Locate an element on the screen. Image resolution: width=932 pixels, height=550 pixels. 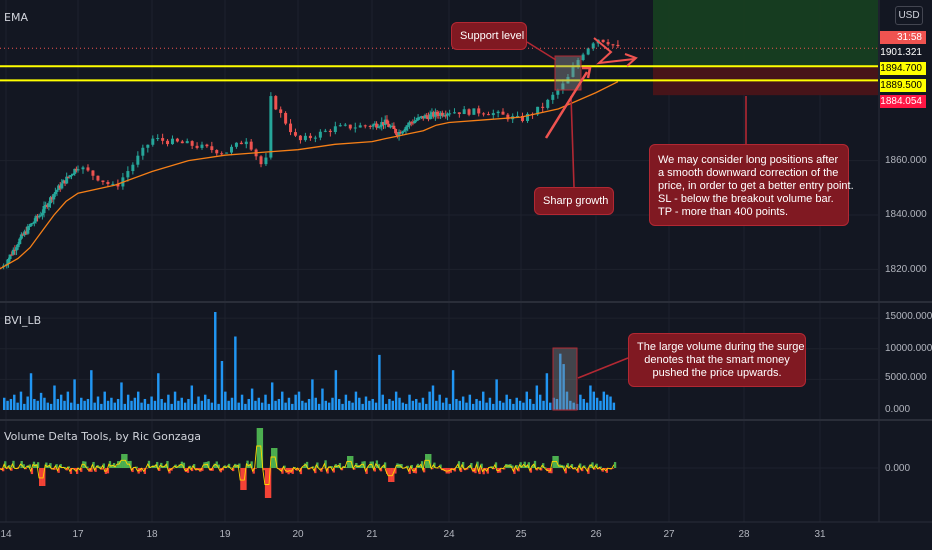
support-connector is located at coordinates (541, 51).